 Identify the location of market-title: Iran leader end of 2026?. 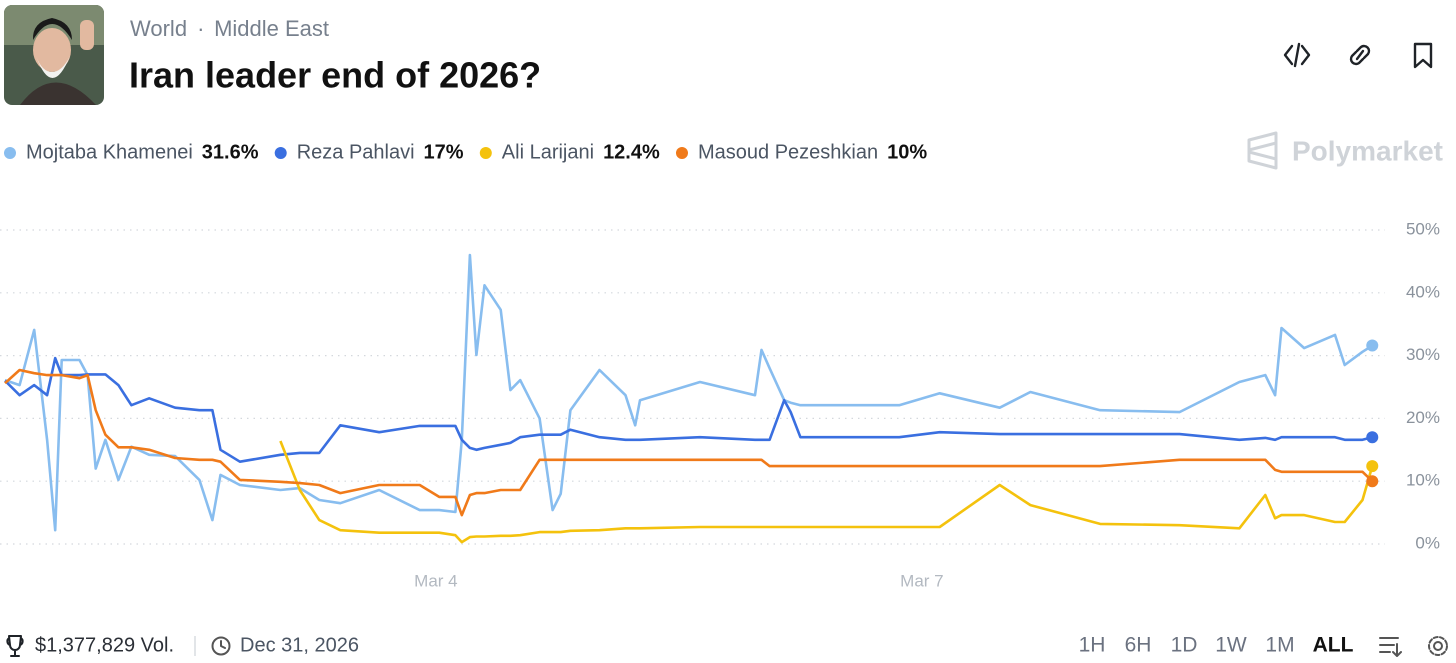
(335, 75).